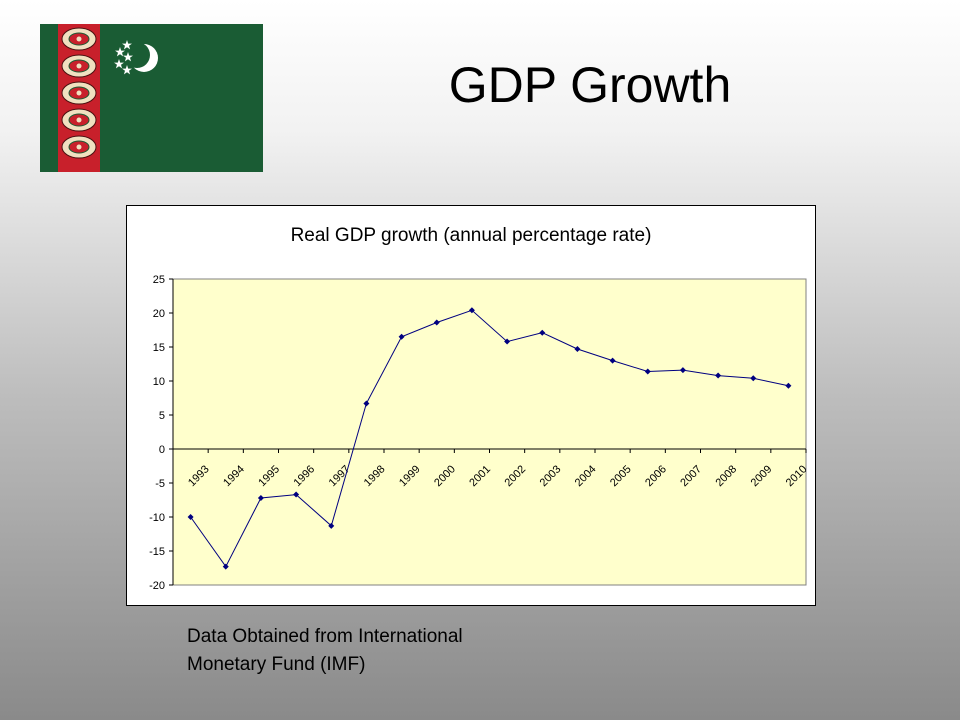  Describe the element at coordinates (157, 586) in the screenshot. I see `y-tick-label: -20` at that location.